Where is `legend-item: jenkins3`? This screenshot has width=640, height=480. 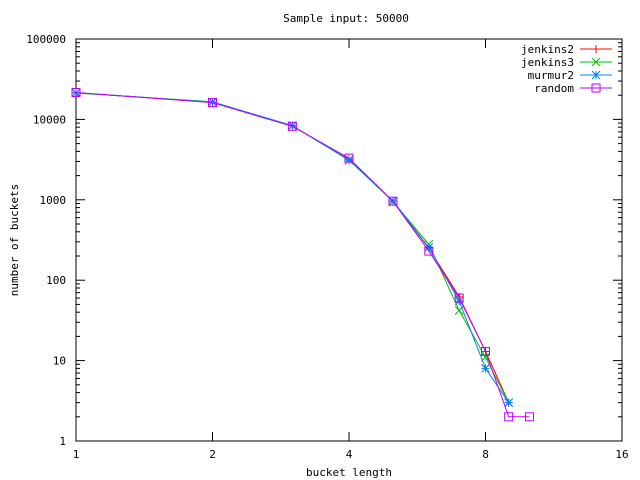 legend-item: jenkins3 is located at coordinates (566, 62).